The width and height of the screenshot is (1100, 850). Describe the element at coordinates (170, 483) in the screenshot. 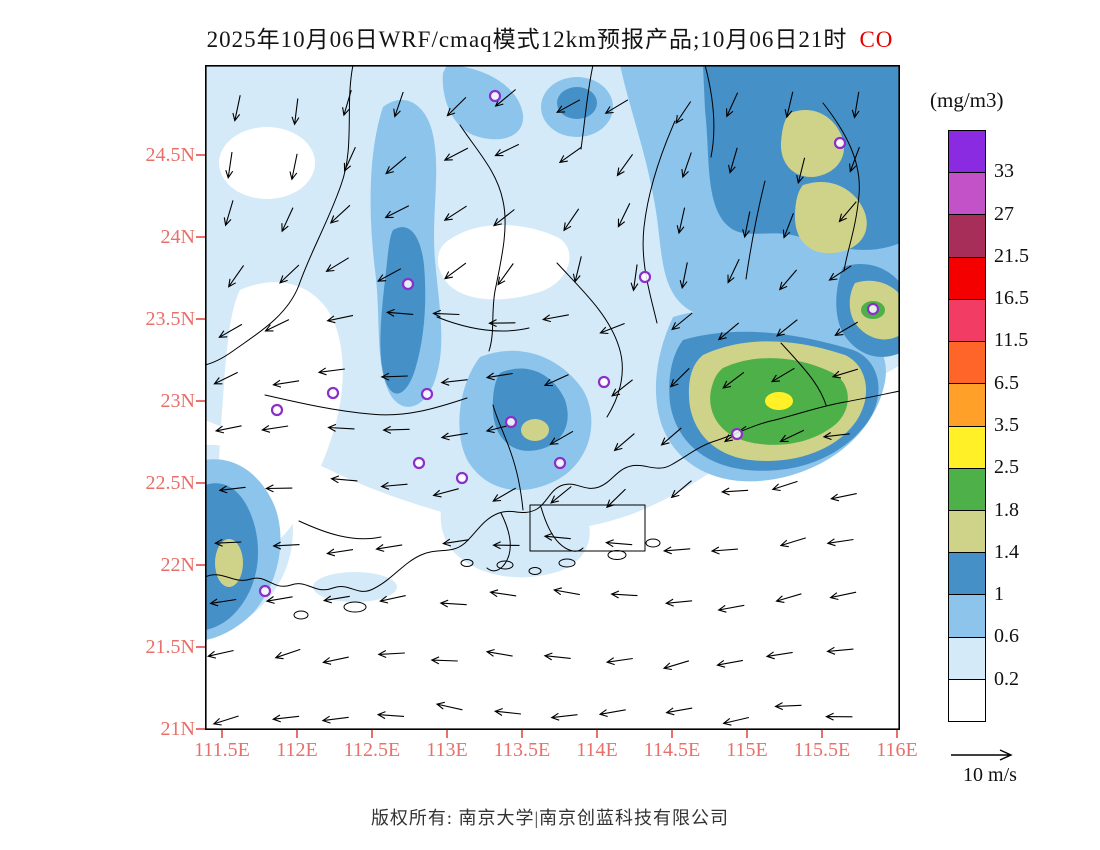

I see `lat-tick-label: 22.5N` at that location.